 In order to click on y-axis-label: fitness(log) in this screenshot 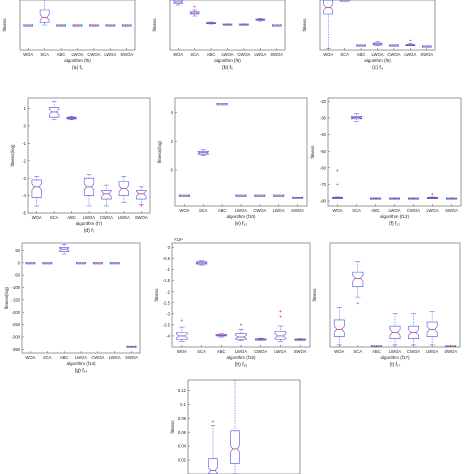, I will do `click(159, 151)`.